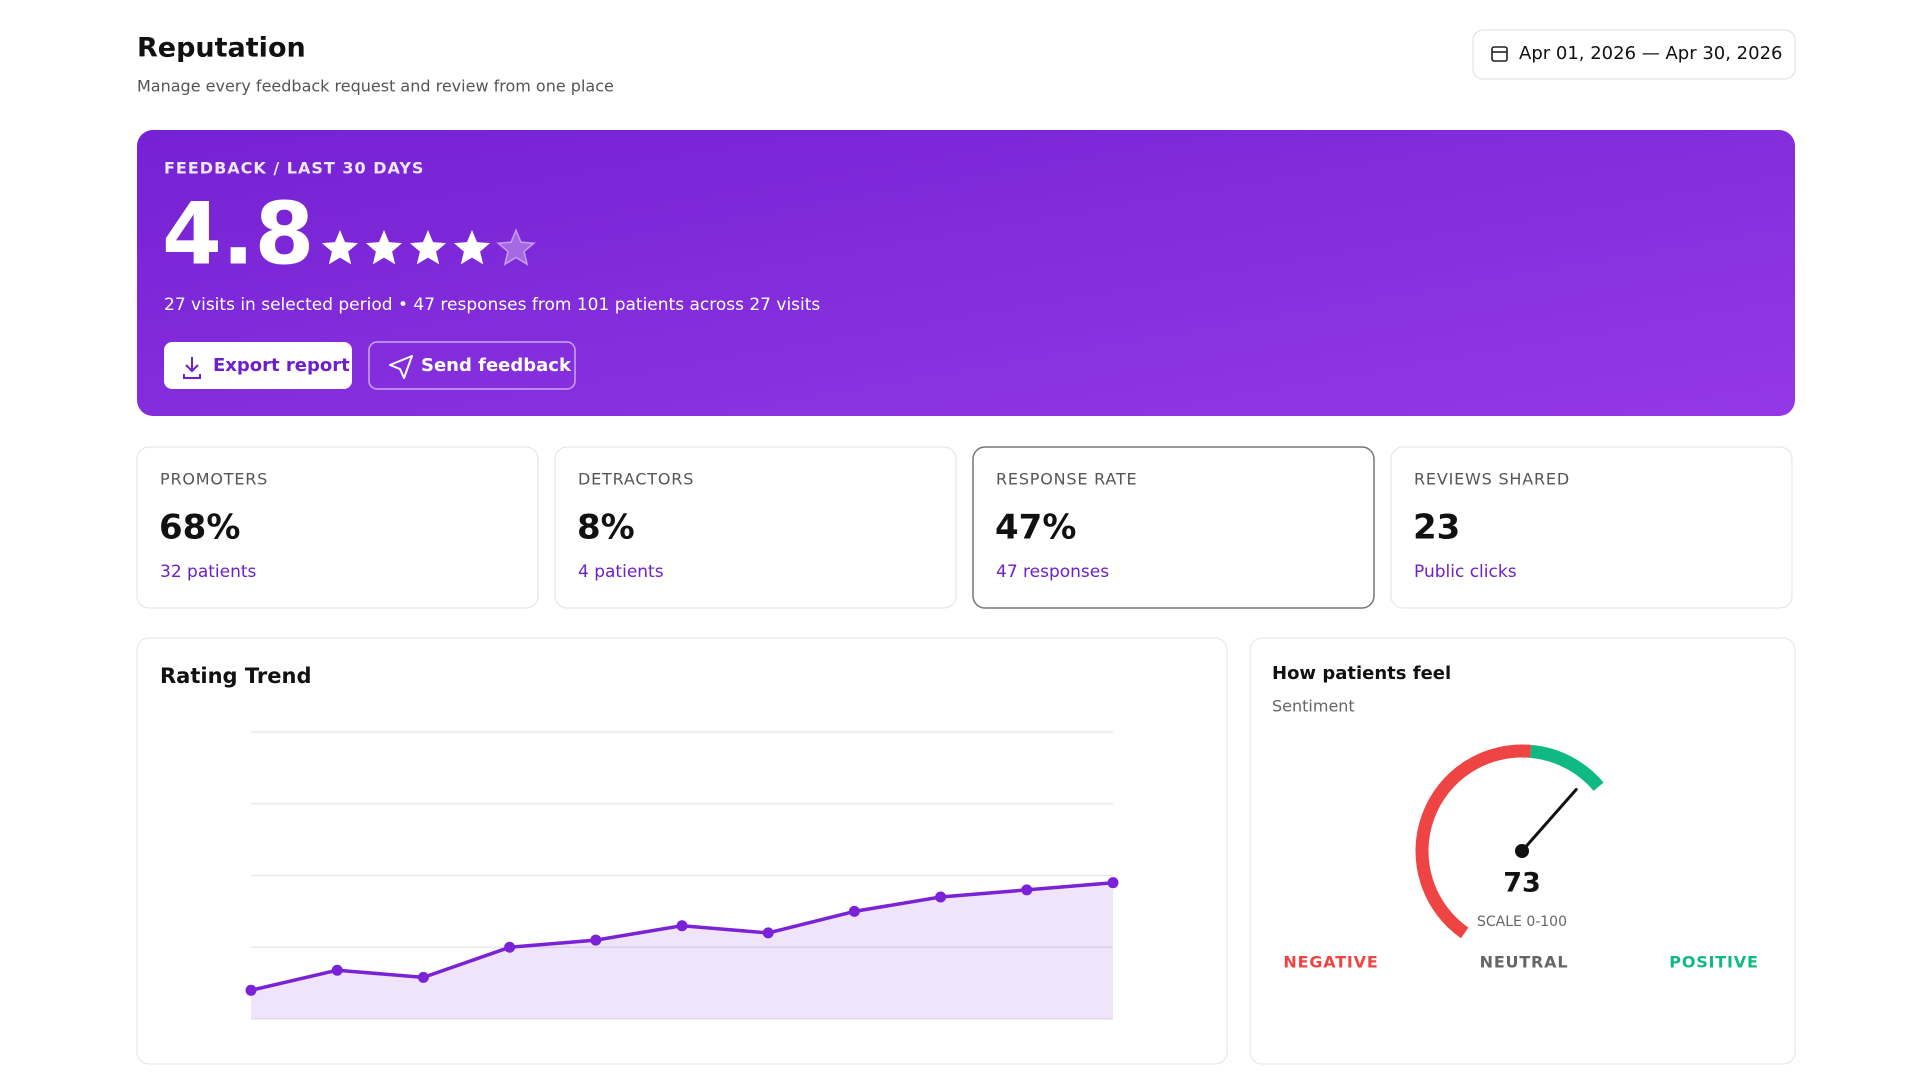  What do you see at coordinates (682, 950) in the screenshot?
I see `area` at bounding box center [682, 950].